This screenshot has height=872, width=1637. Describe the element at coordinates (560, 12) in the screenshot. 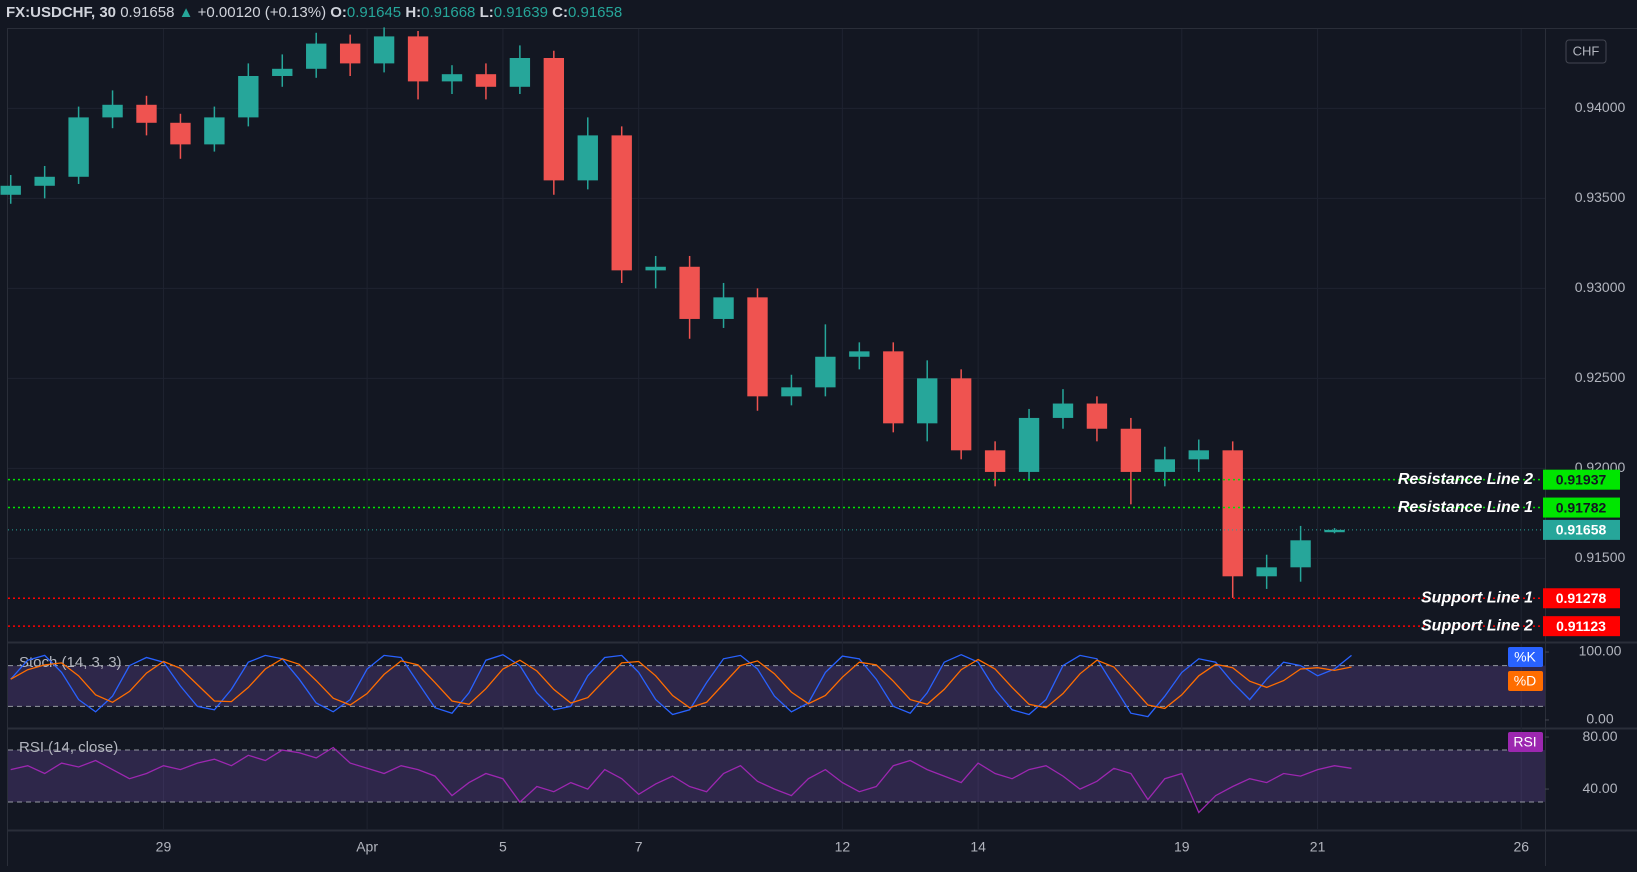

I see `ohlc-label: C:` at that location.